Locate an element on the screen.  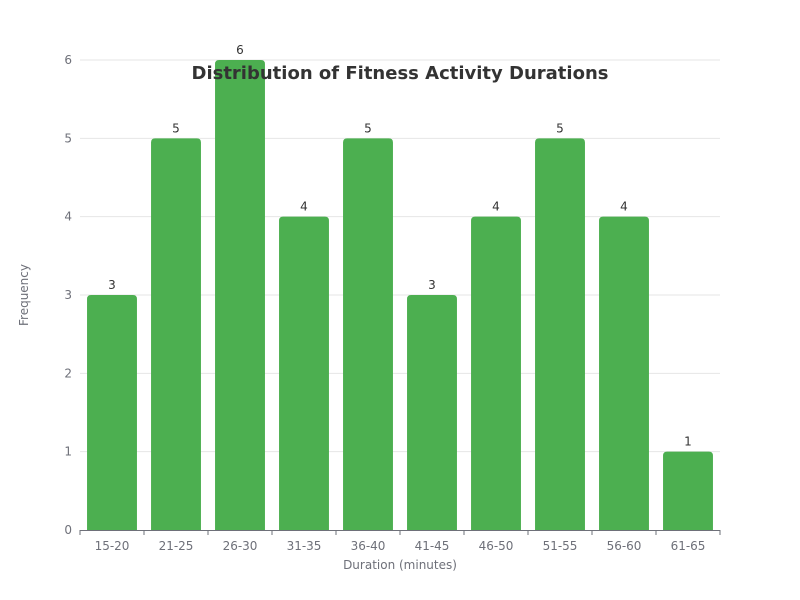
x-tick-label: 41-45 is located at coordinates (432, 546).